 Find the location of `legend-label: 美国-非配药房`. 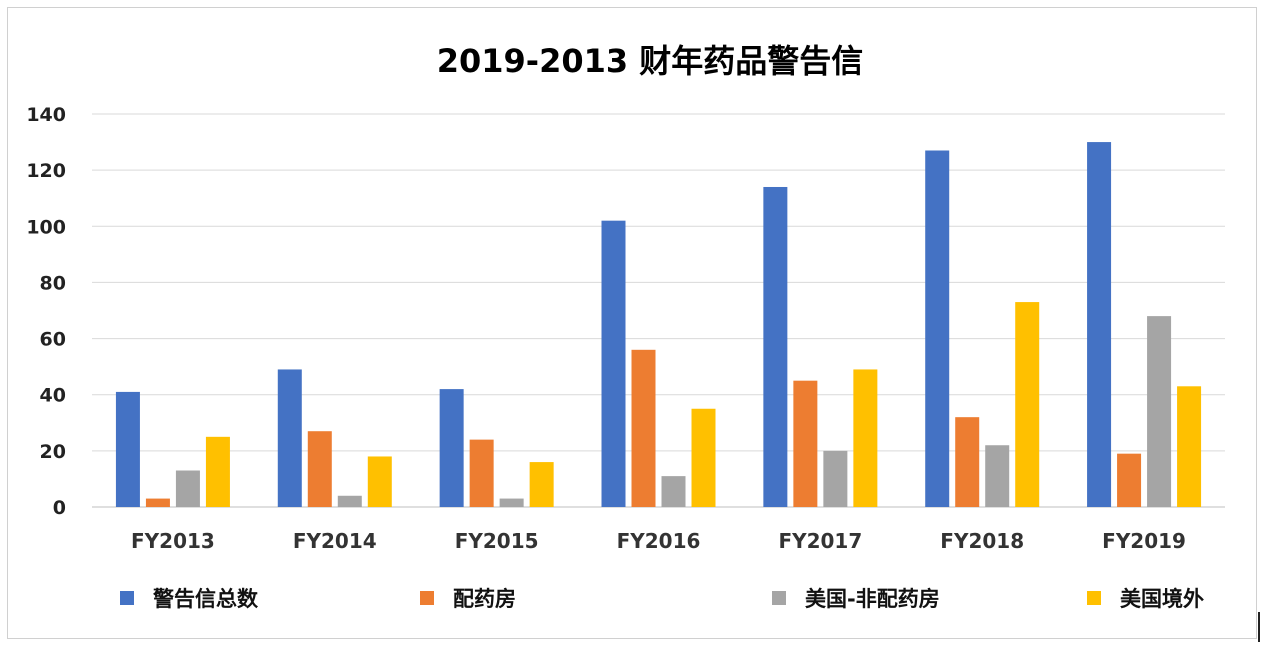

legend-label: 美国-非配药房 is located at coordinates (872, 599).